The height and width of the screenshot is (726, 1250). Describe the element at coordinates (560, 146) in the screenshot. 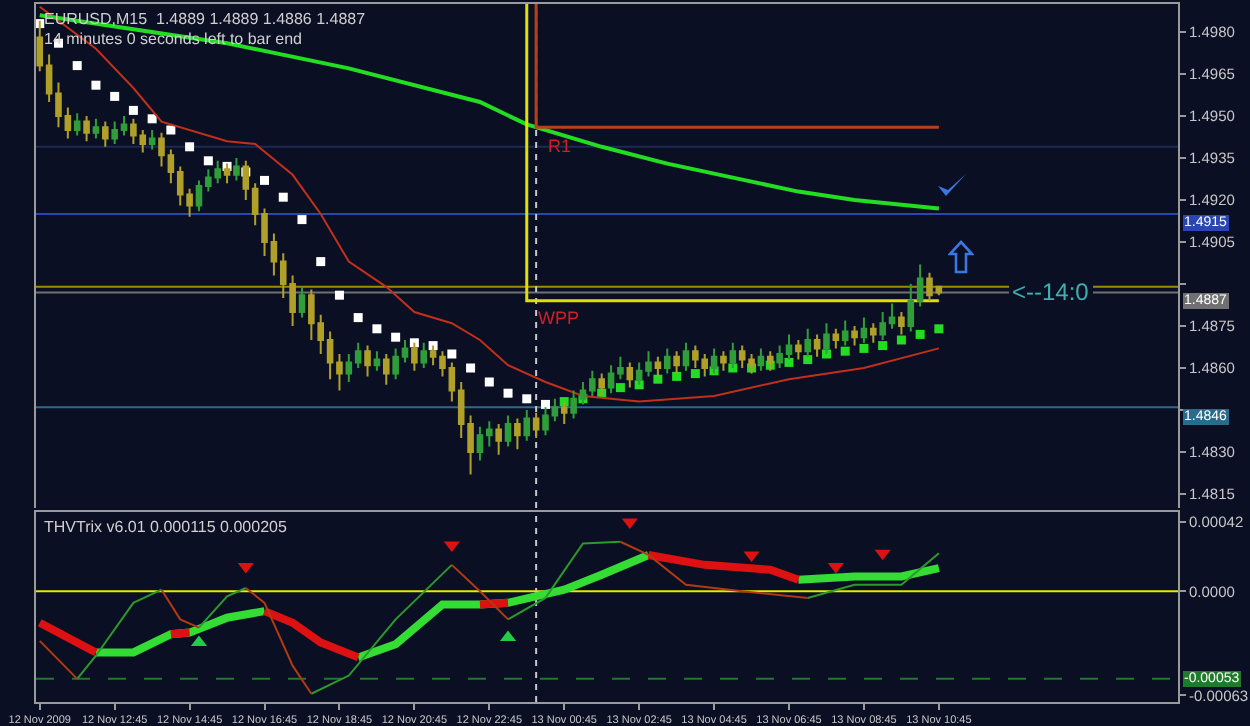

I see `series-label: R1` at that location.